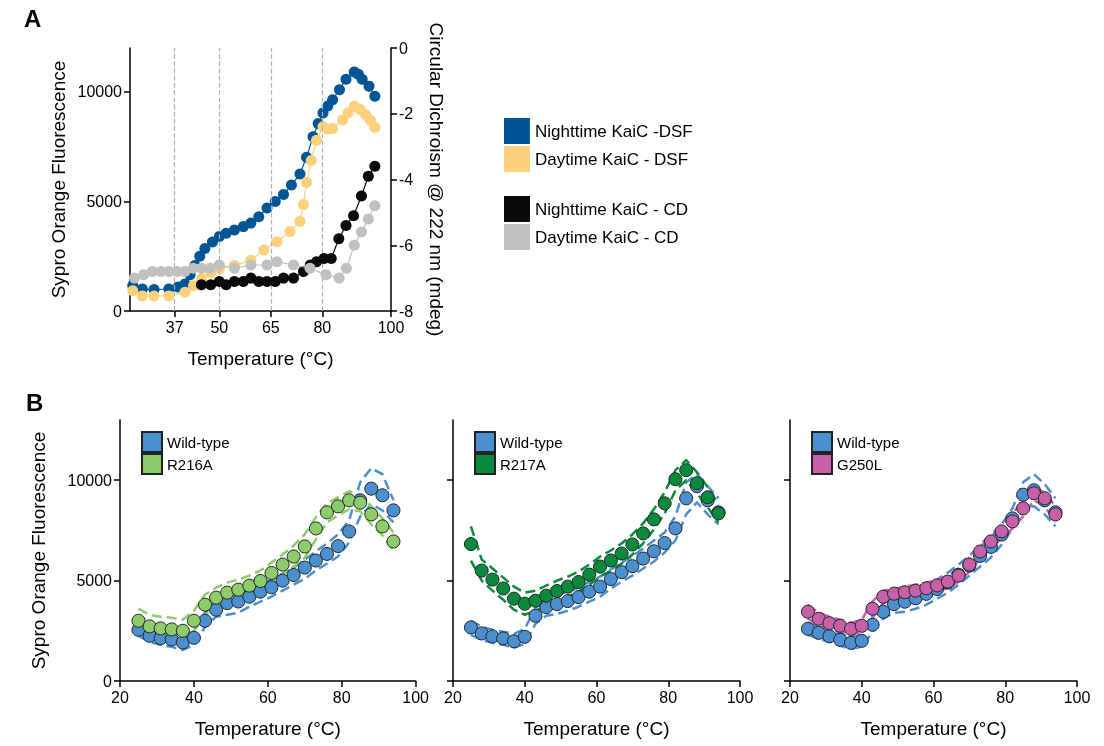 This screenshot has height=746, width=1104. I want to click on x-tick-label: 65, so click(270, 327).